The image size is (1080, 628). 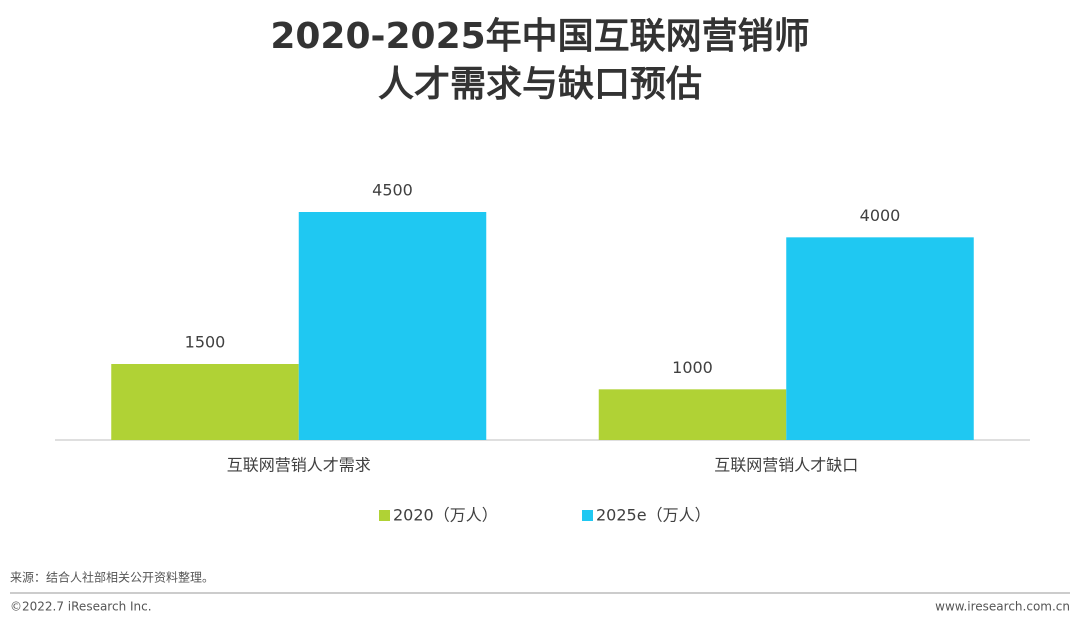 What do you see at coordinates (445, 515) in the screenshot?
I see `legend-label: 2020（万人）` at bounding box center [445, 515].